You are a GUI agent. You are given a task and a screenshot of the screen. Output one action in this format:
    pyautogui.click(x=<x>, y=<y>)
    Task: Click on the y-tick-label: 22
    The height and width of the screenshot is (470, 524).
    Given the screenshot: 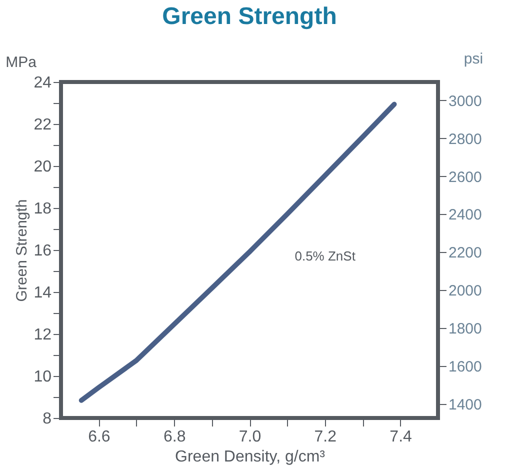 What is the action you would take?
    pyautogui.click(x=43, y=125)
    